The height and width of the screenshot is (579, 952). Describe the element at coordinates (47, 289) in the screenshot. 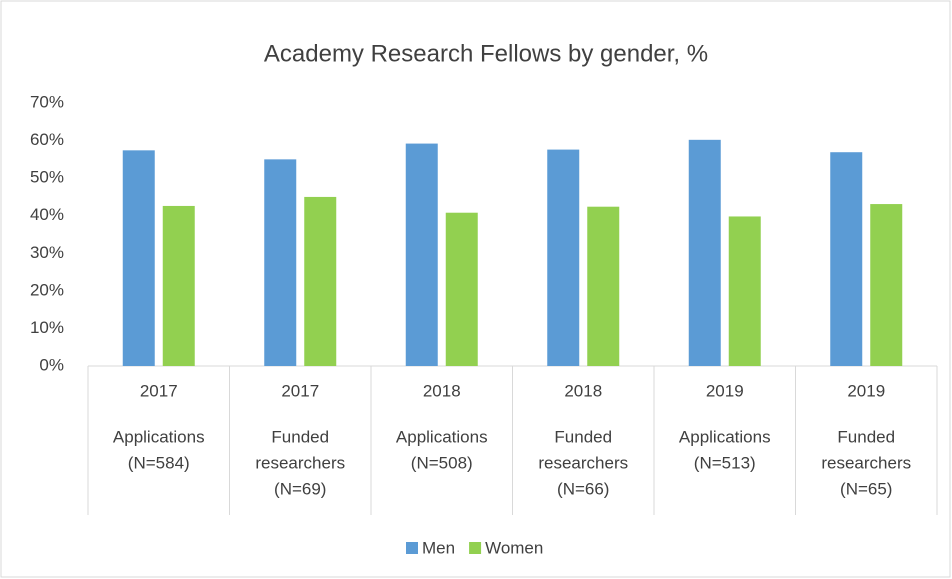

I see `y-tick-label: 20%` at that location.